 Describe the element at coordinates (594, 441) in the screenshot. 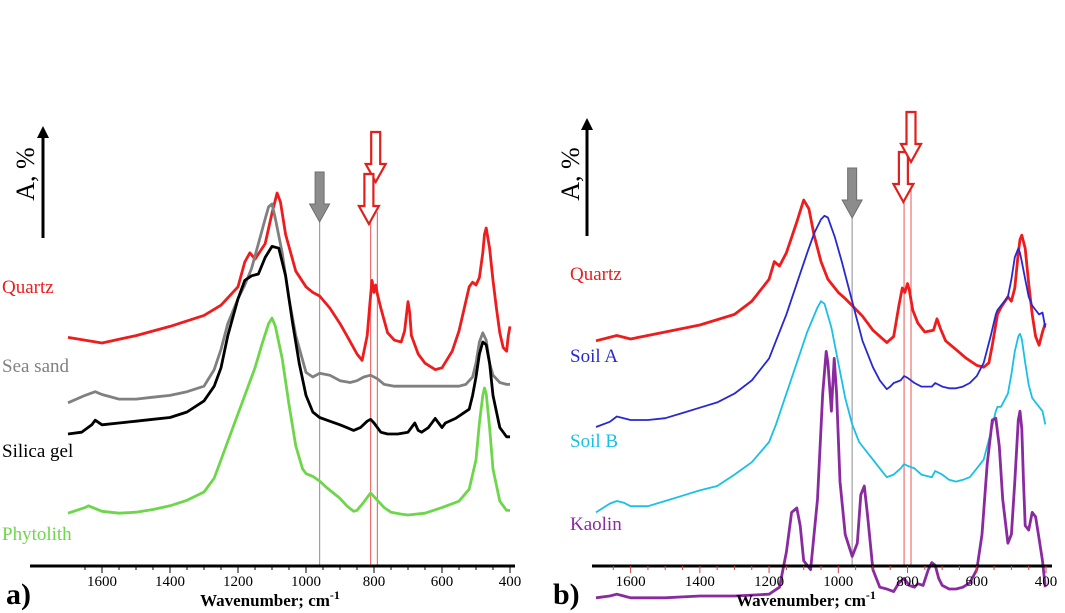

I see `series-label-soil-b: Soil B` at that location.